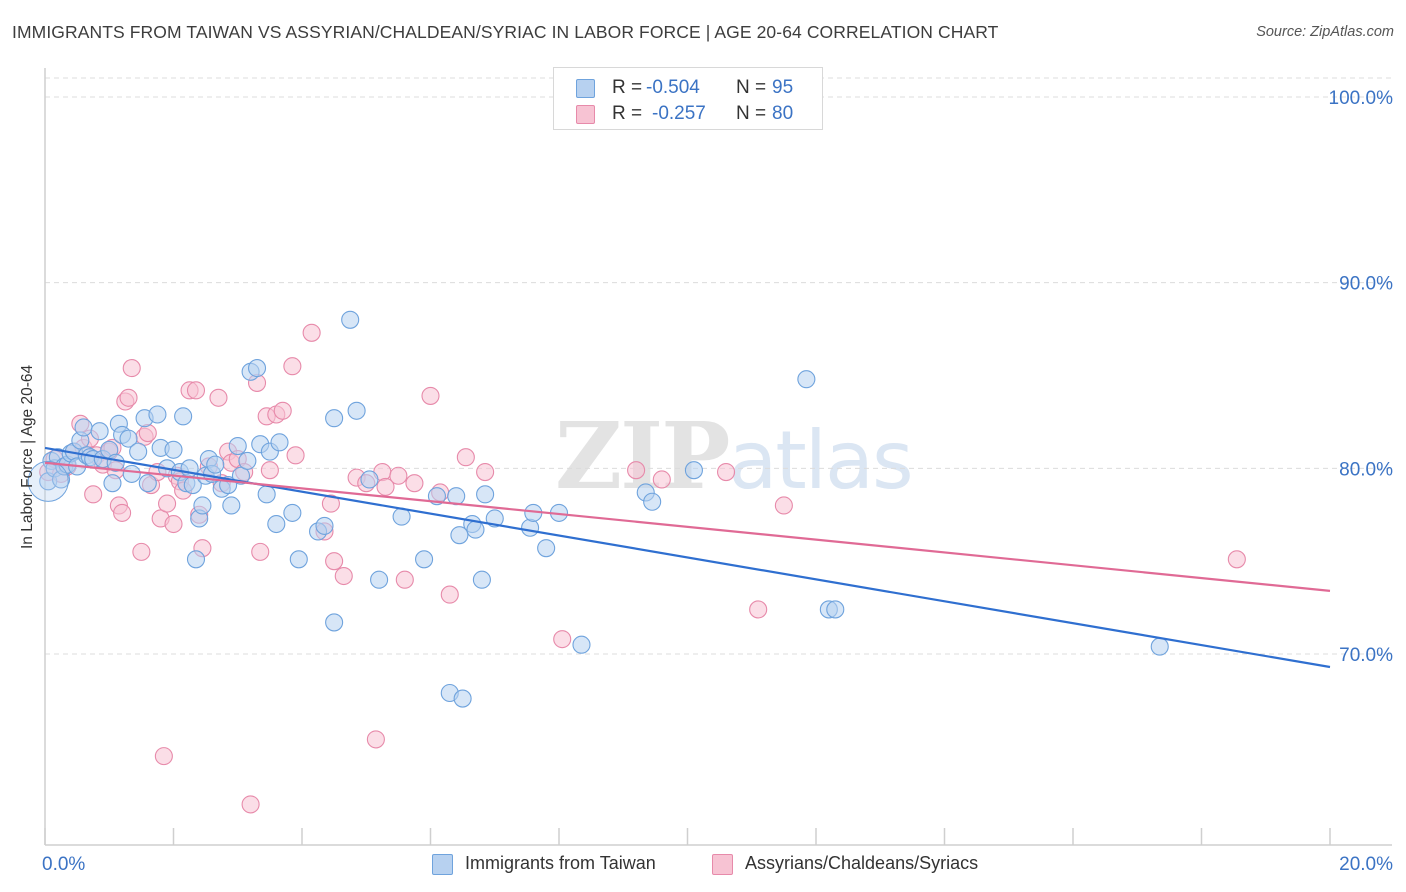  What do you see at coordinates (1366, 469) in the screenshot?
I see `y-tick-label: 80.0%` at bounding box center [1366, 469].